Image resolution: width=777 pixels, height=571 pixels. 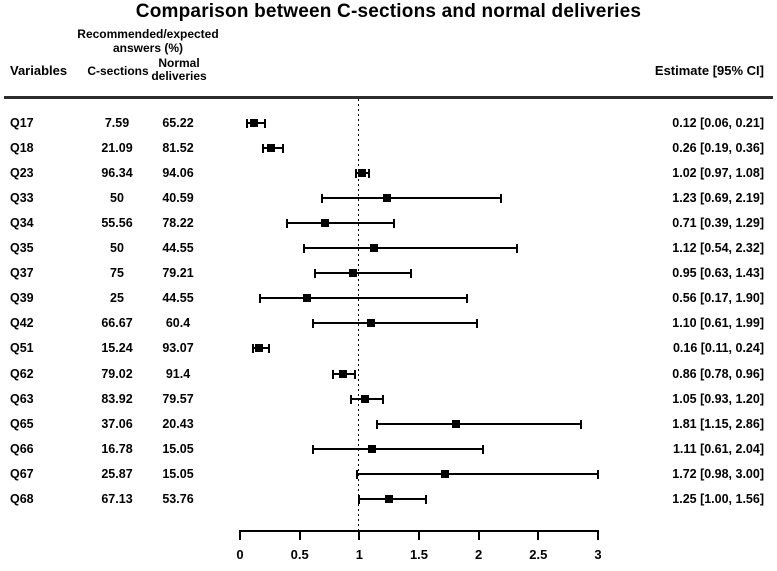 What do you see at coordinates (388, 374) in the screenshot?
I see `forest-row: Q62 79.02 91.4 0.86 [0.78, 0.96]` at bounding box center [388, 374].